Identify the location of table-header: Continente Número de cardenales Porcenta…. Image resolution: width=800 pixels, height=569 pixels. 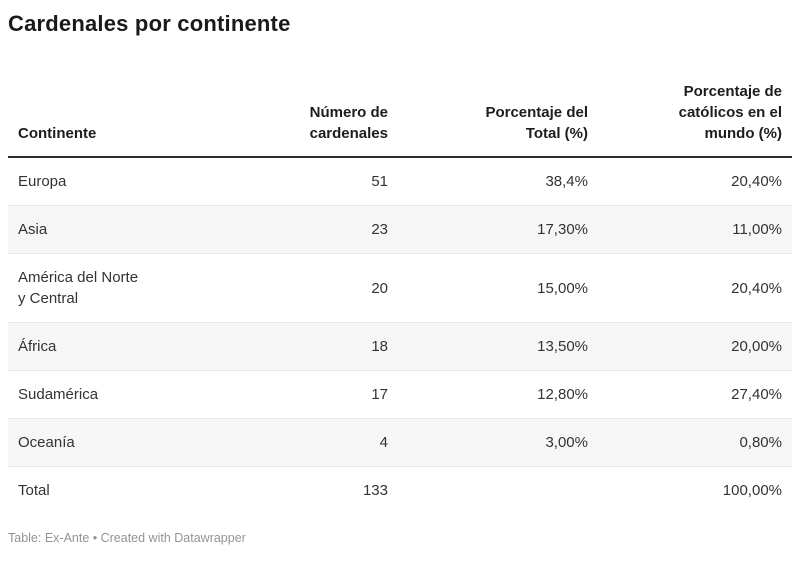
(400, 114).